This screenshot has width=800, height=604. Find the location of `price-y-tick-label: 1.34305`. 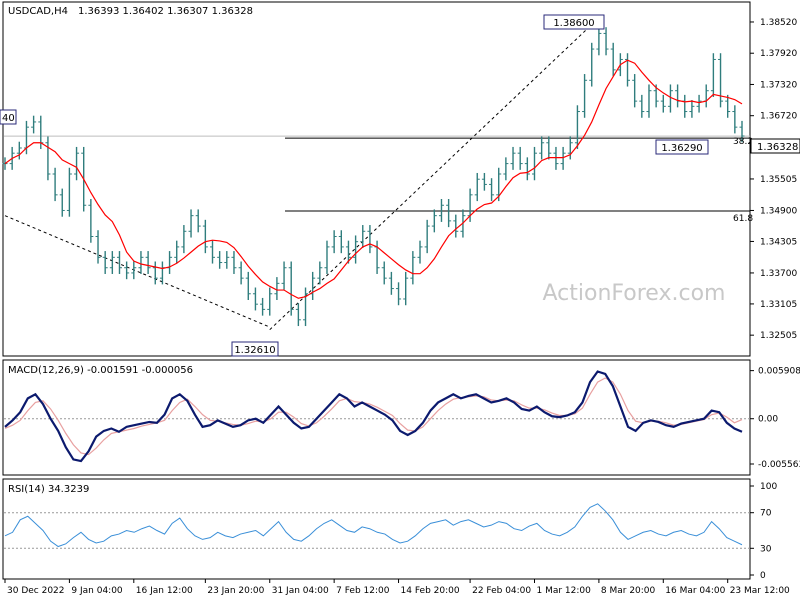

price-y-tick-label: 1.34305 is located at coordinates (778, 242).